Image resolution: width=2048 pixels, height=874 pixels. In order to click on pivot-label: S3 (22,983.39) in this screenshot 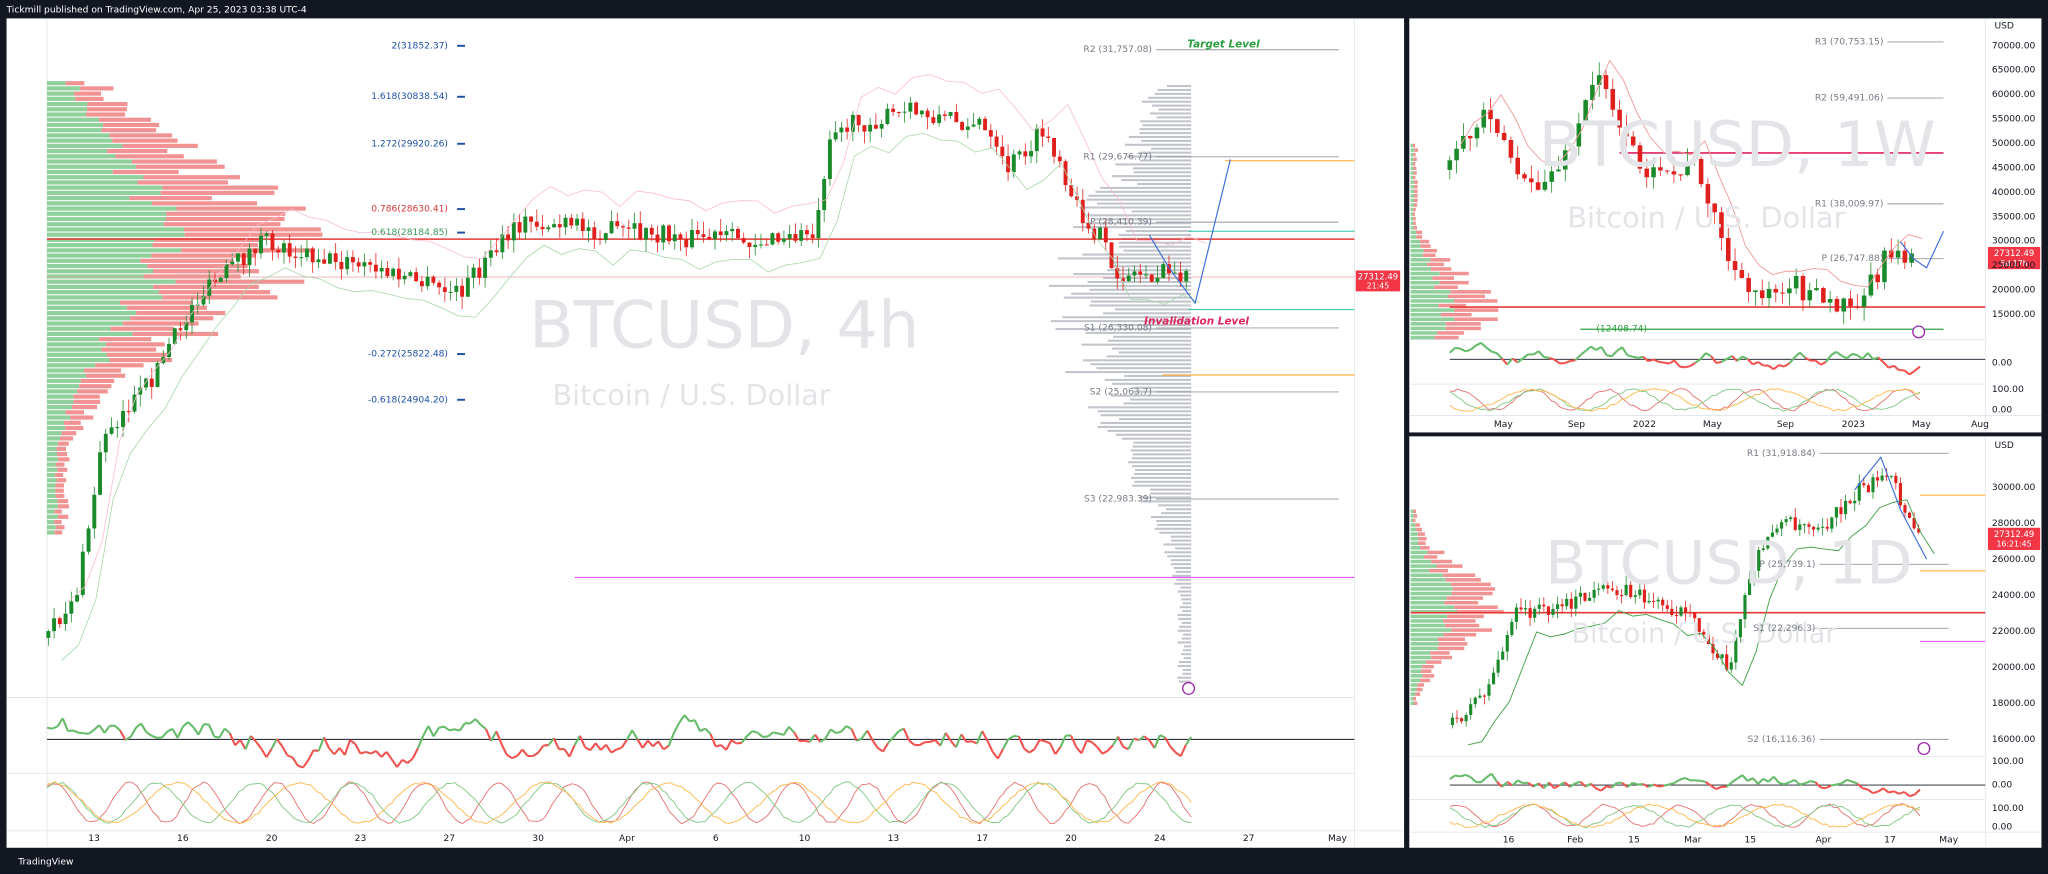, I will do `click(1118, 500)`.